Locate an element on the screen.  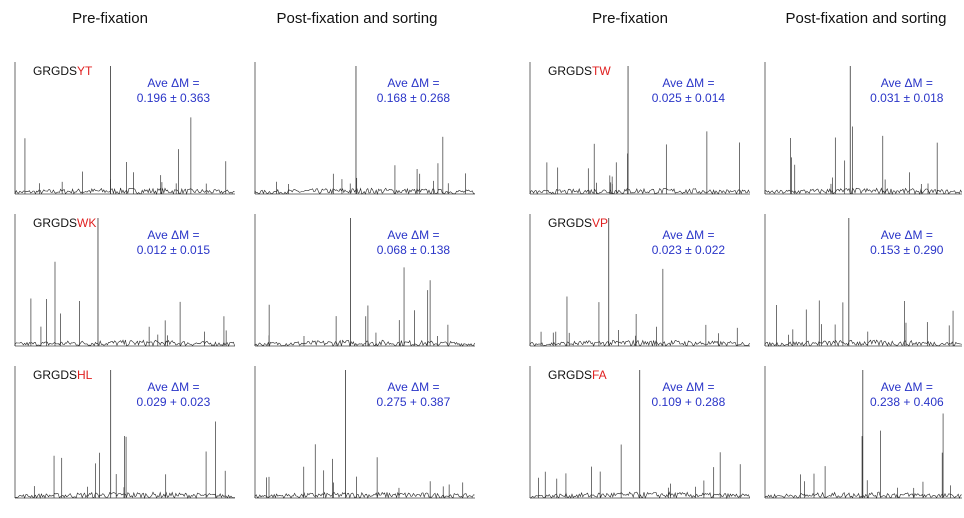
ave-value: 0.068 ± 0.138 is located at coordinates (414, 250).